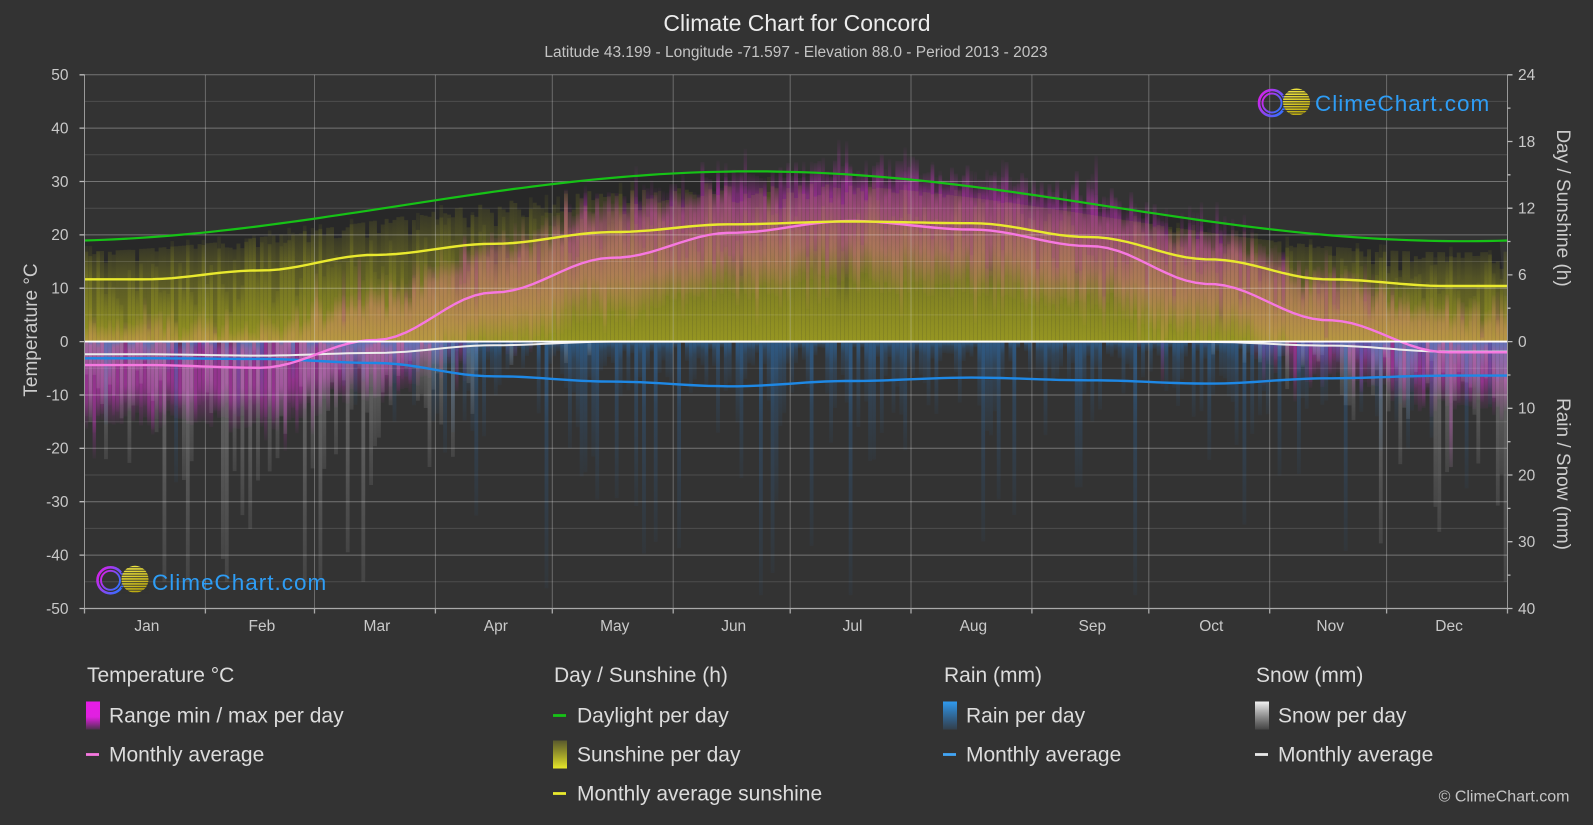 The width and height of the screenshot is (1593, 825). Describe the element at coordinates (699, 793) in the screenshot. I see `svg-text: Monthly average sunshine` at that location.